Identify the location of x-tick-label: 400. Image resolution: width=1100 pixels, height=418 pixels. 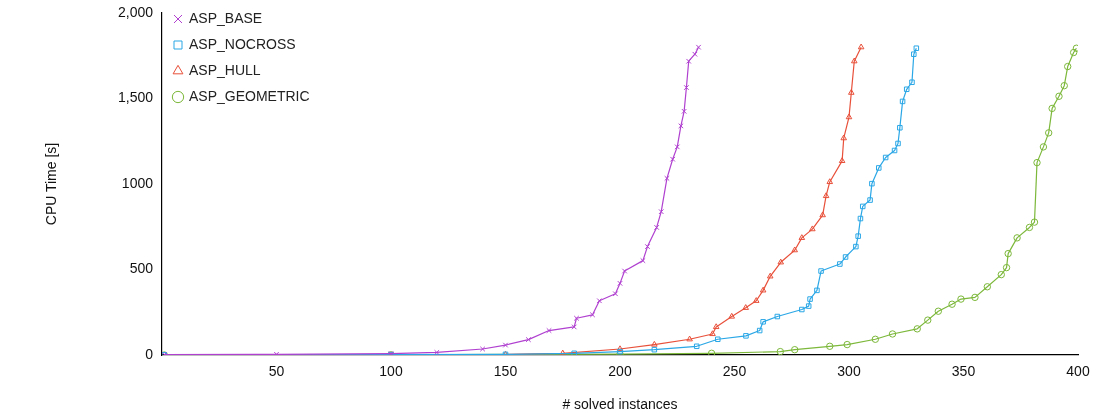
(1078, 371).